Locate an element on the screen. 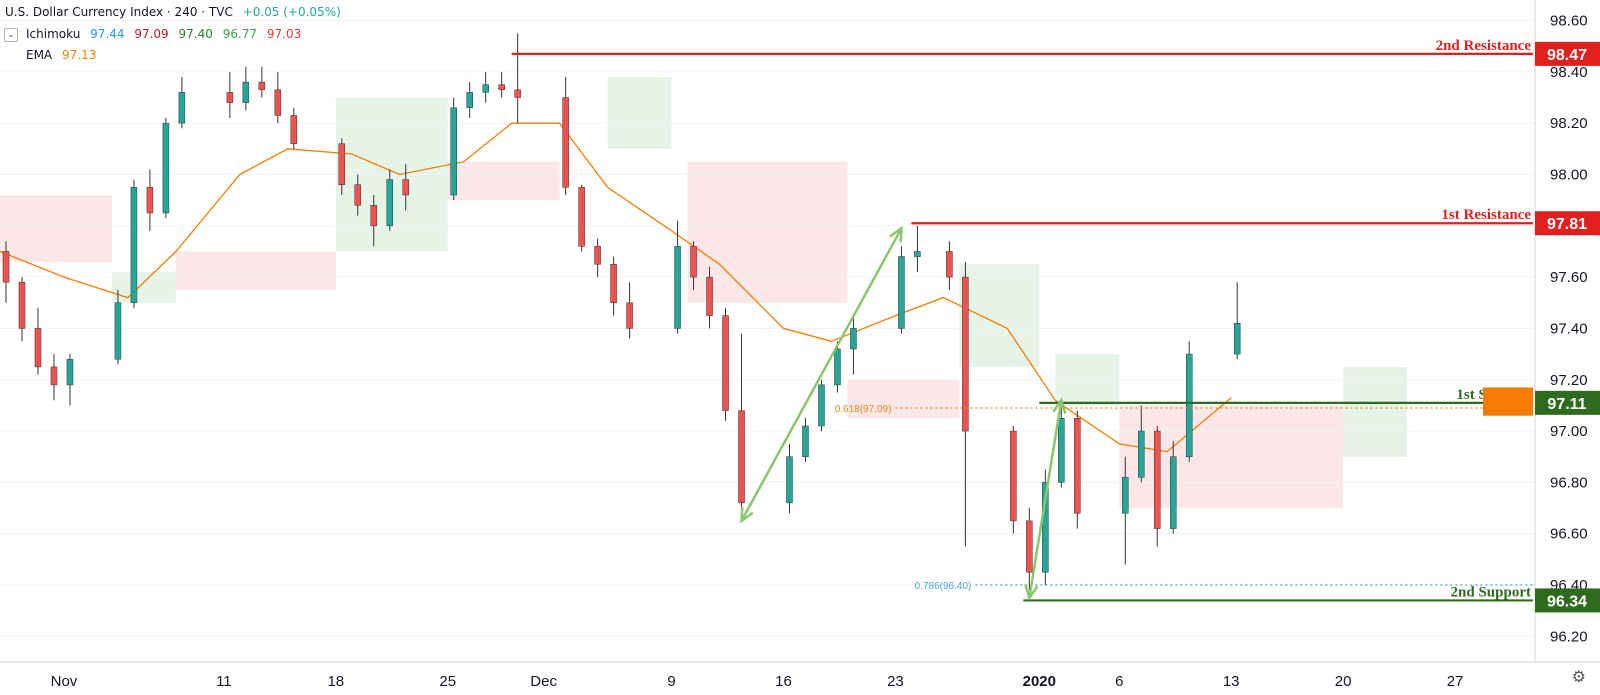  time-tick-label: Nov is located at coordinates (64, 681).